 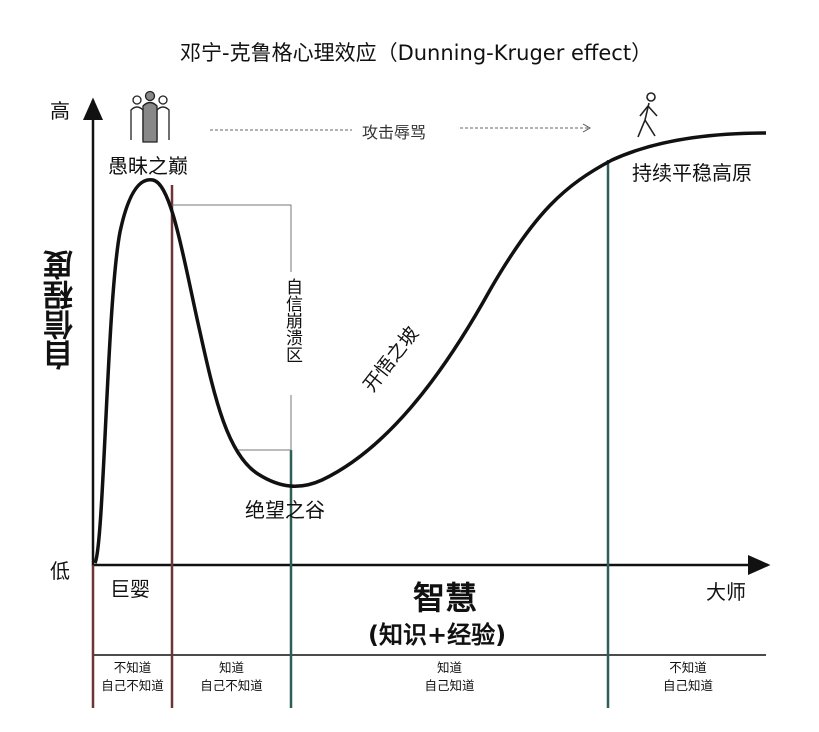 I want to click on y-axis-low: 低, so click(x=60, y=571).